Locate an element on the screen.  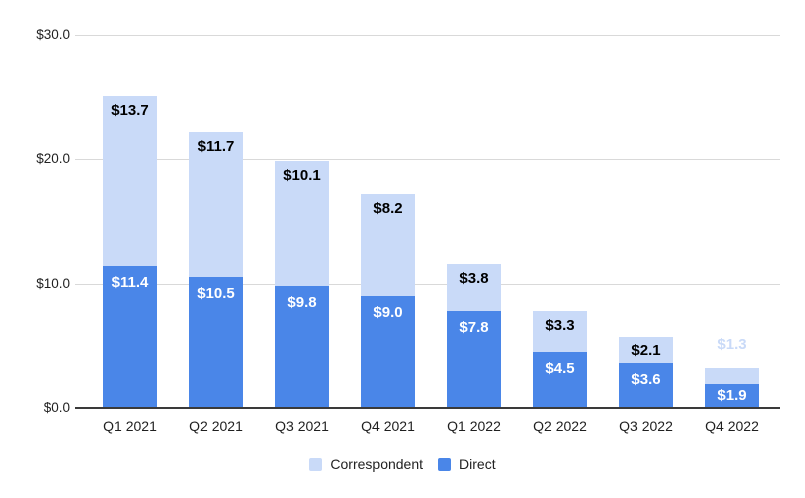
data-label-correspondent-q1-2021: $13.7 is located at coordinates (130, 110).